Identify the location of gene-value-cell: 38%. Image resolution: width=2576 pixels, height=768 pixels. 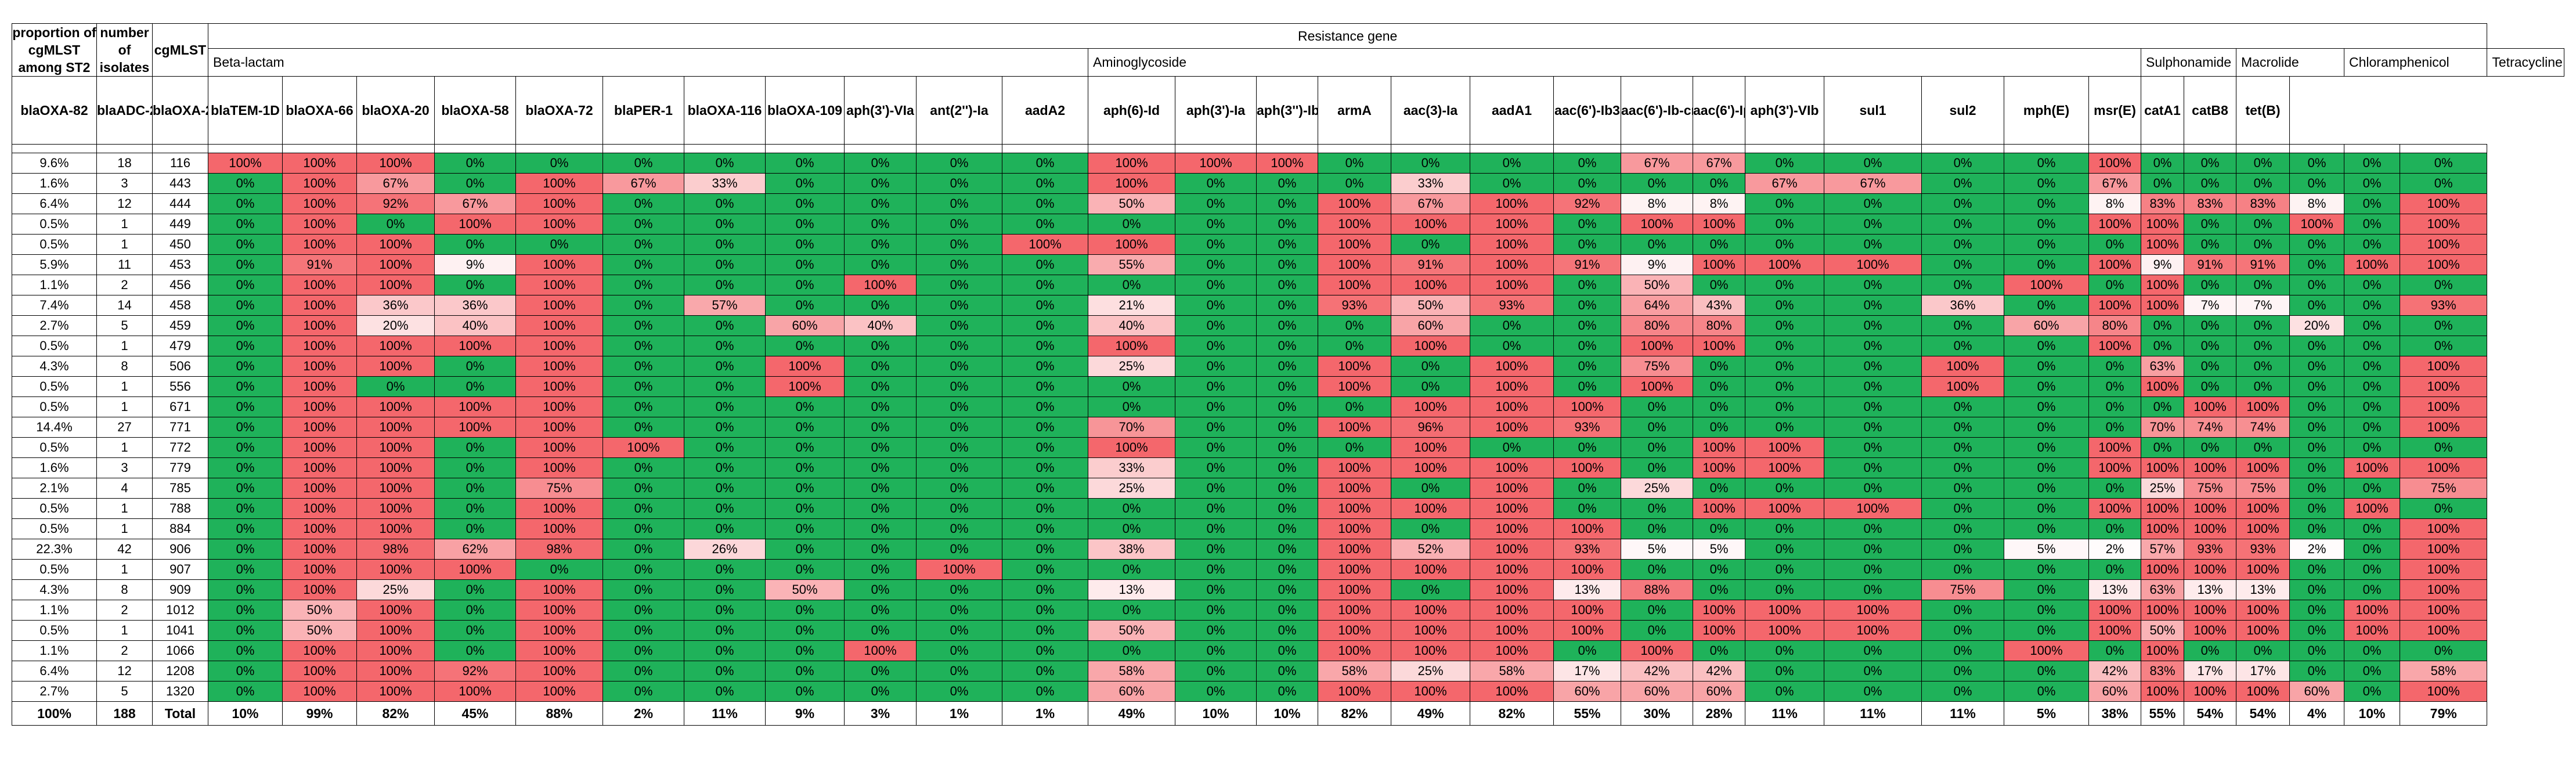
(1131, 549).